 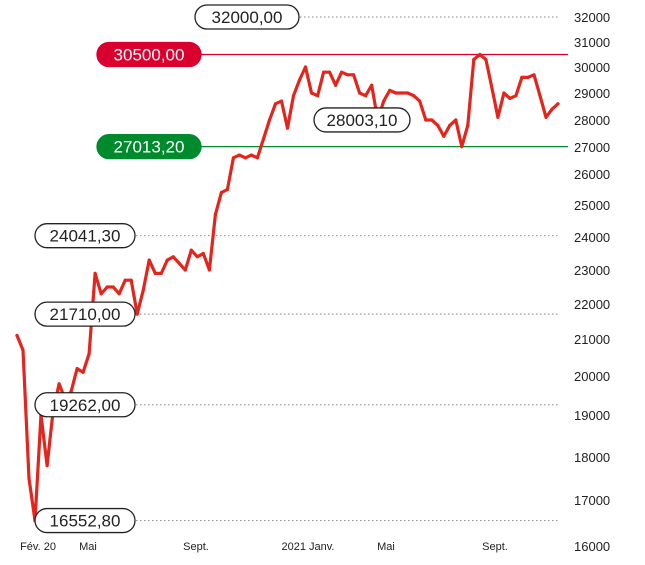 I want to click on x-tick-label-5: Sept., so click(x=495, y=547).